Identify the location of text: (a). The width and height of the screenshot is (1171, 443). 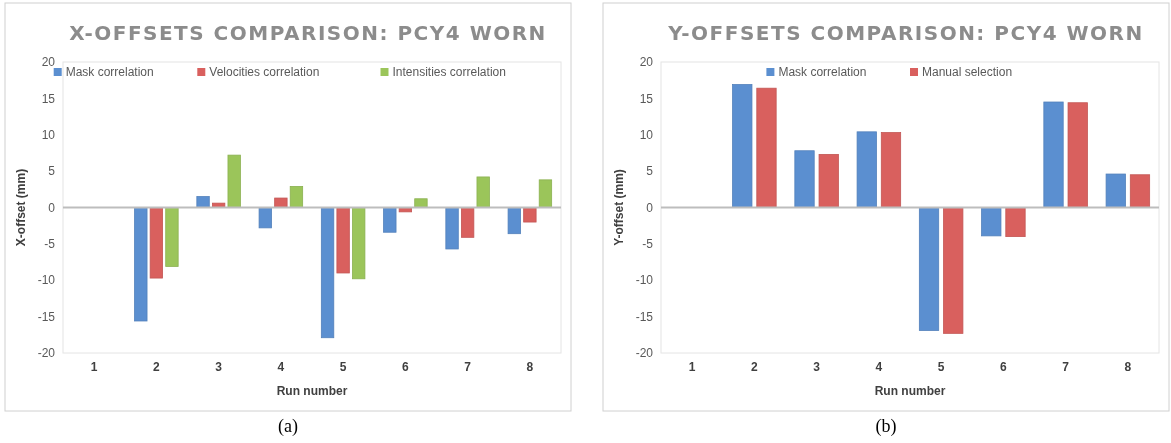
(288, 426).